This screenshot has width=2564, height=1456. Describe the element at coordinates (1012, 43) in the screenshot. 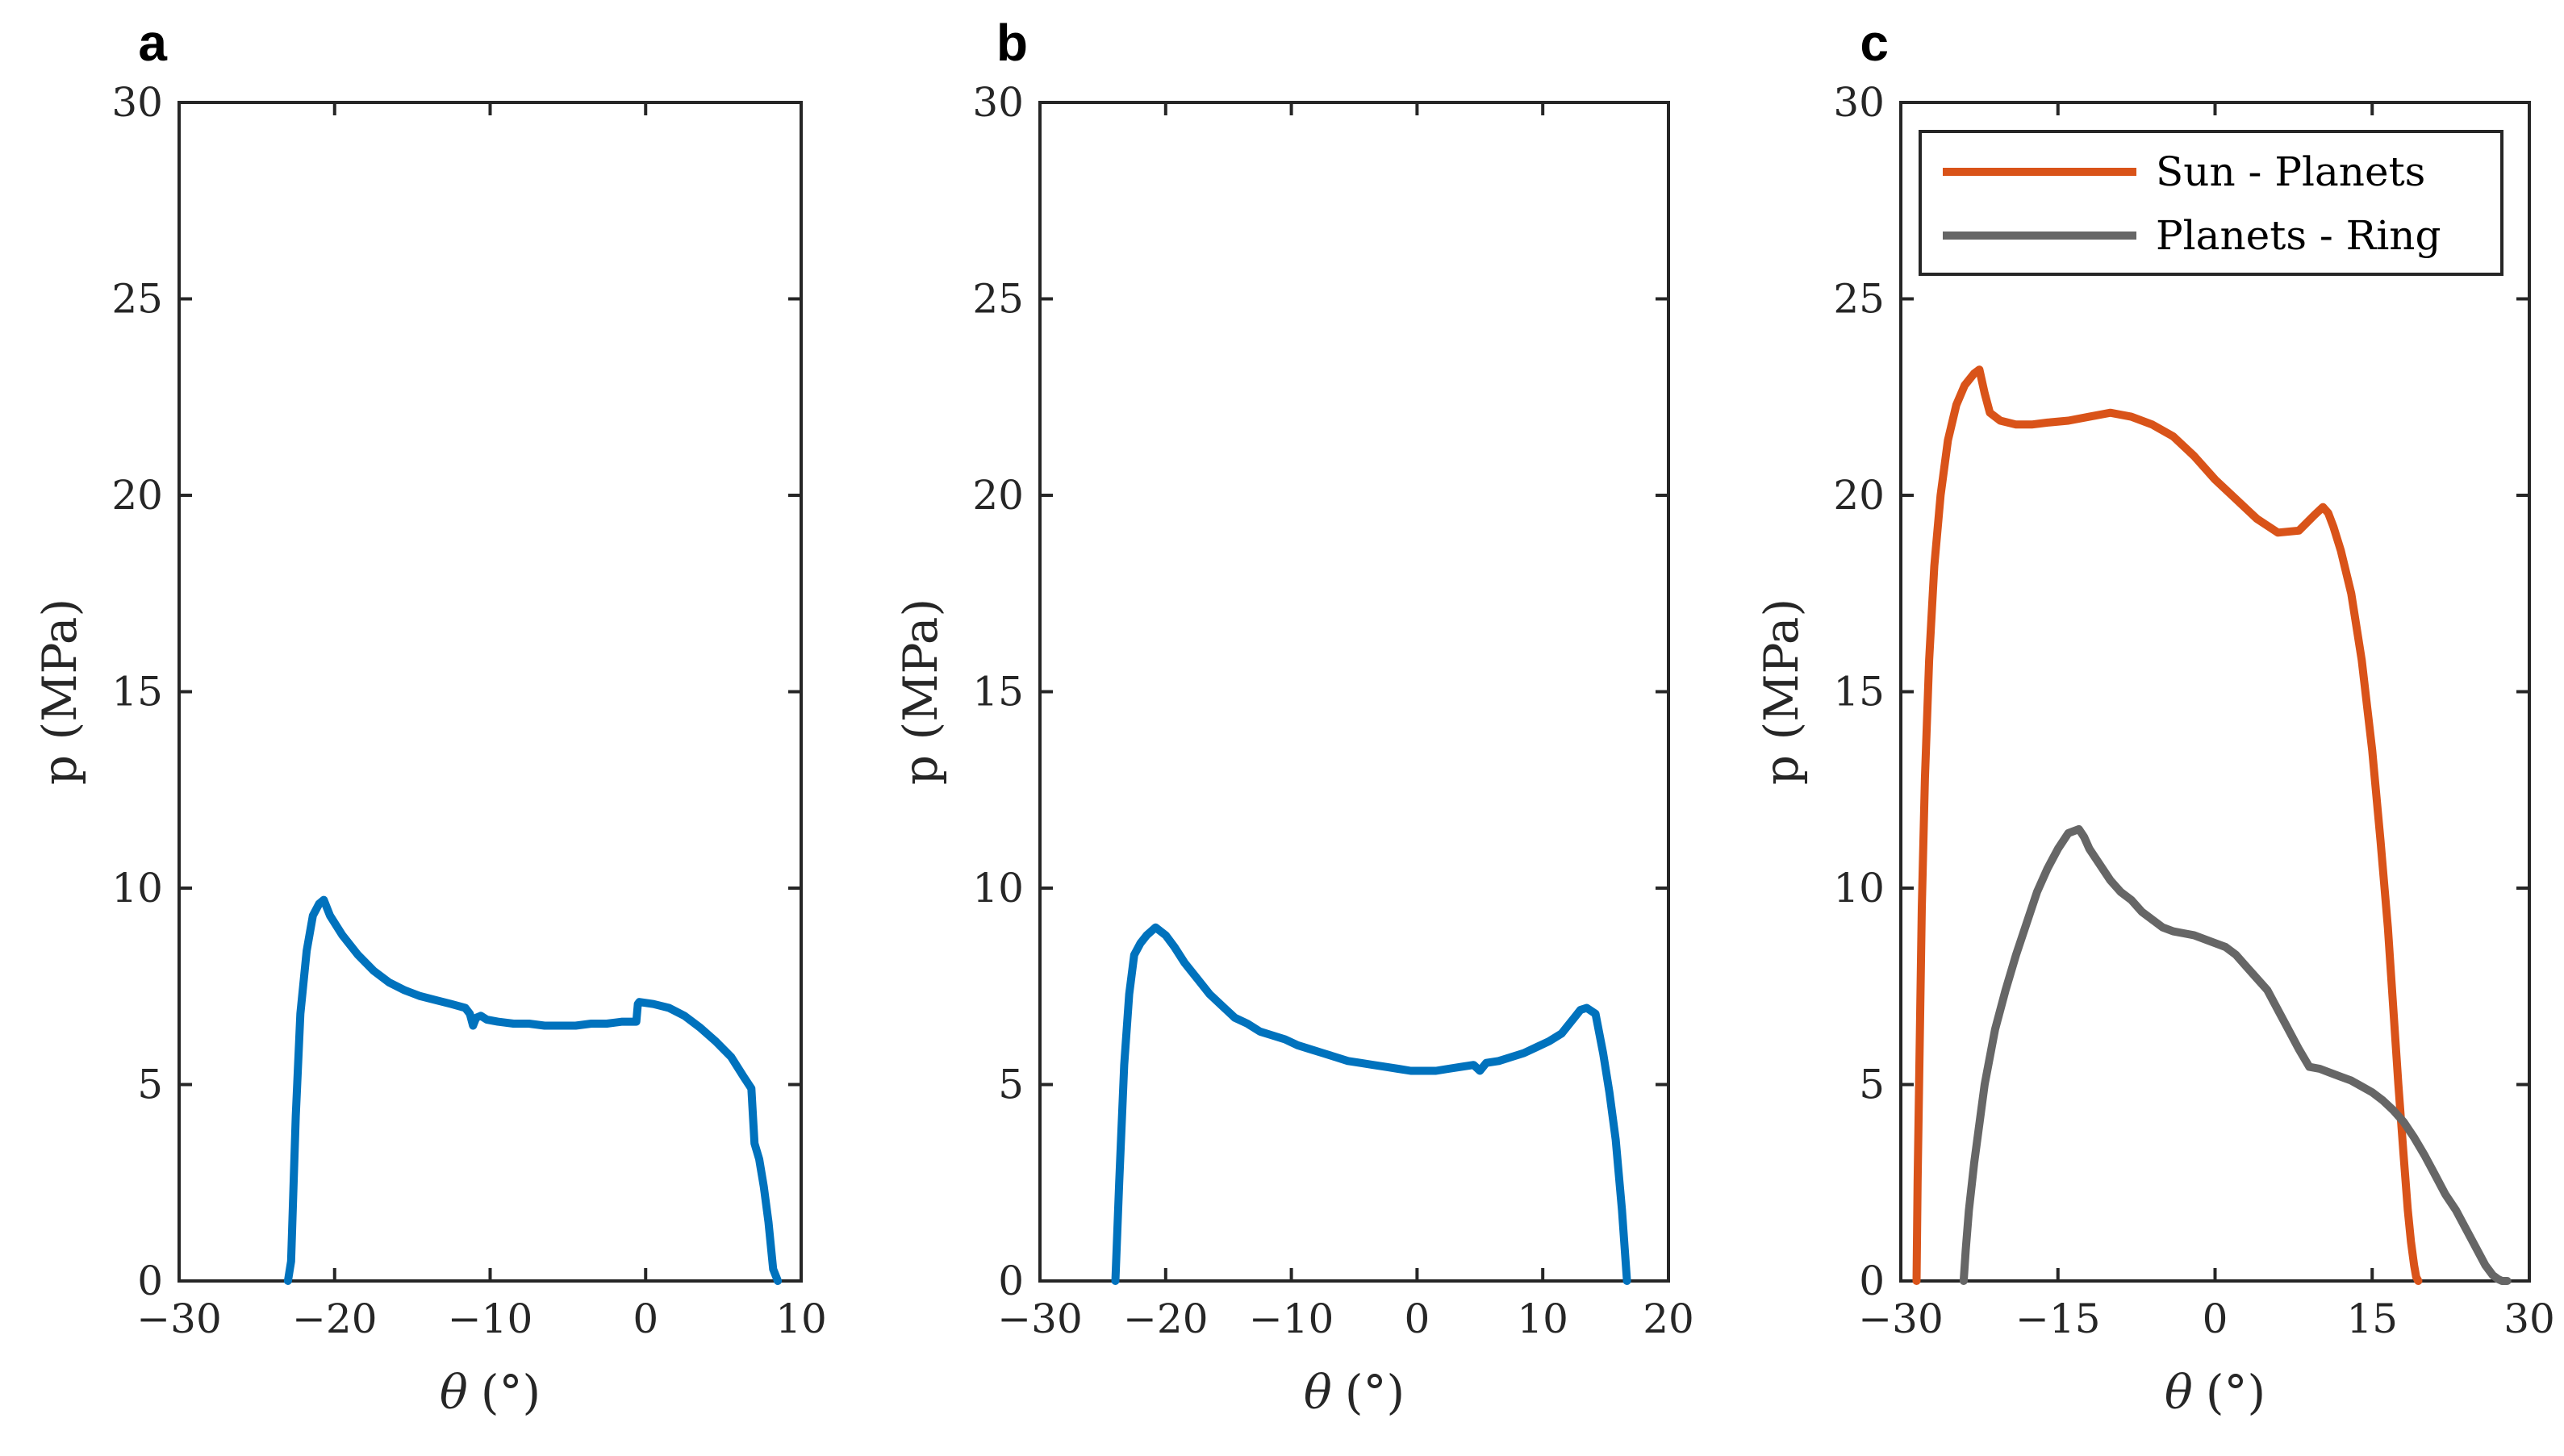

I see `panel-letter: b` at that location.